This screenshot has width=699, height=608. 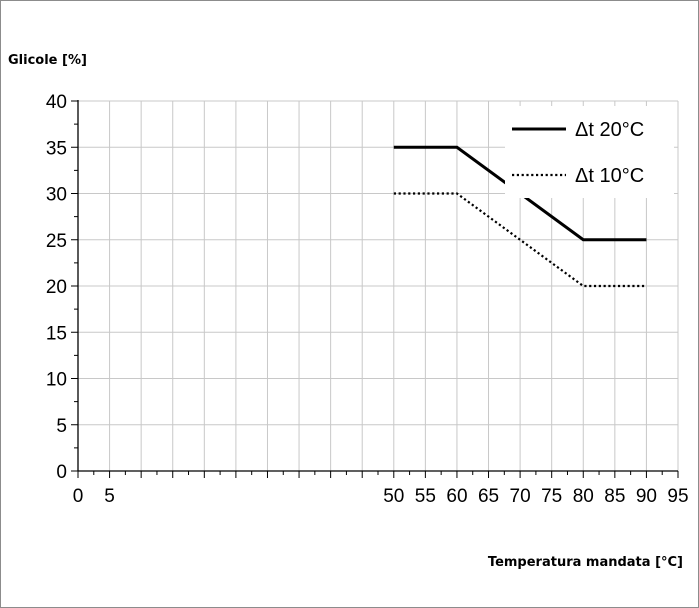 I want to click on y-tick-label: 35, so click(x=56, y=148).